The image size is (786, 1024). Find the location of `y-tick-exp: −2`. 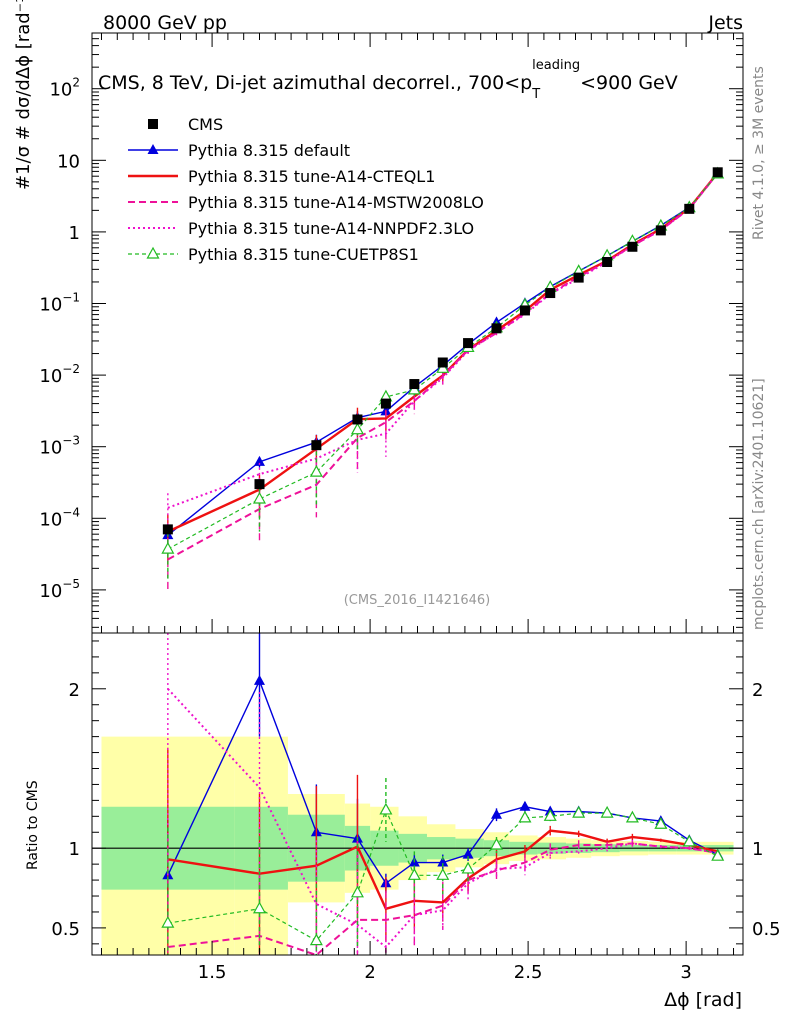

y-tick-exp: −2 is located at coordinates (71, 369).